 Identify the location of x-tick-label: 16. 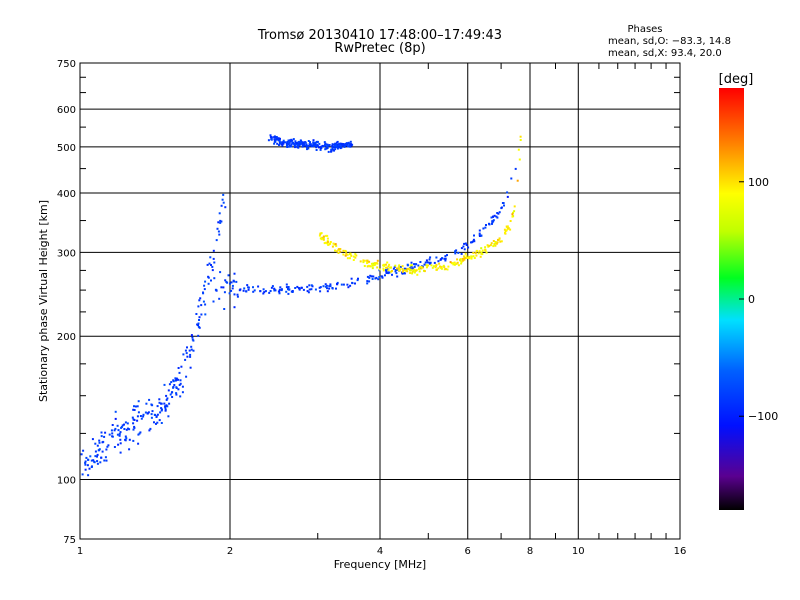
(680, 551).